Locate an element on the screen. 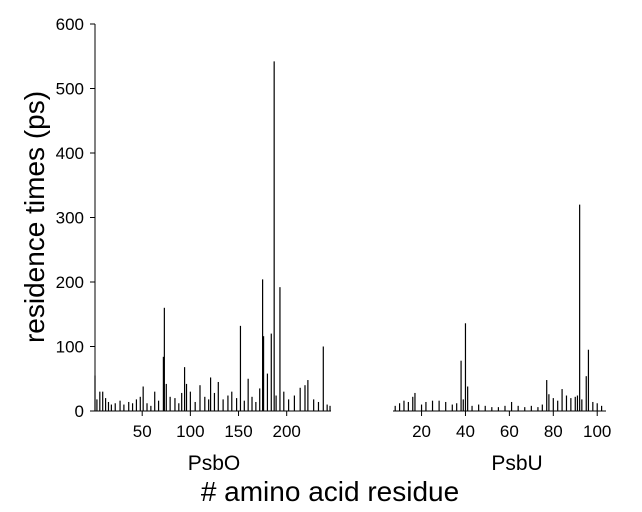 The height and width of the screenshot is (512, 642). y-tick-label: 400 is located at coordinates (70, 153).